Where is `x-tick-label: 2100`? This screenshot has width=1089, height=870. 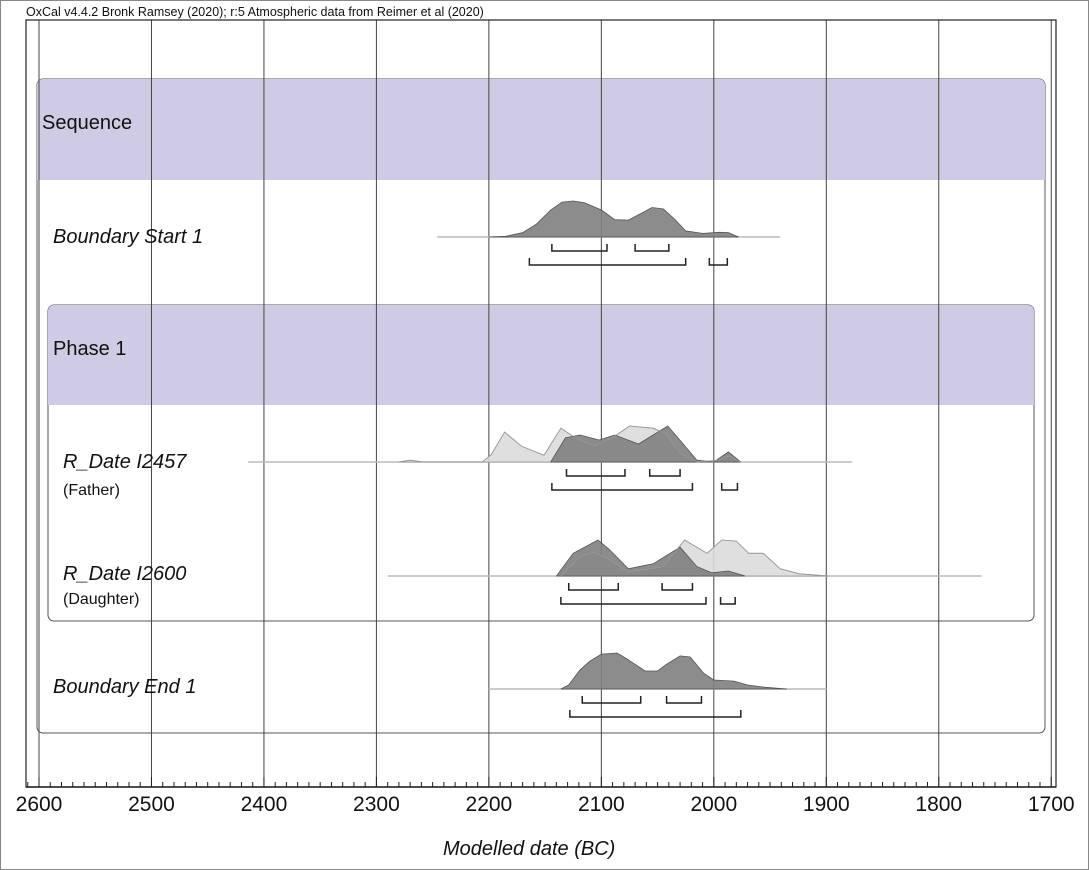 x-tick-label: 2100 is located at coordinates (601, 804).